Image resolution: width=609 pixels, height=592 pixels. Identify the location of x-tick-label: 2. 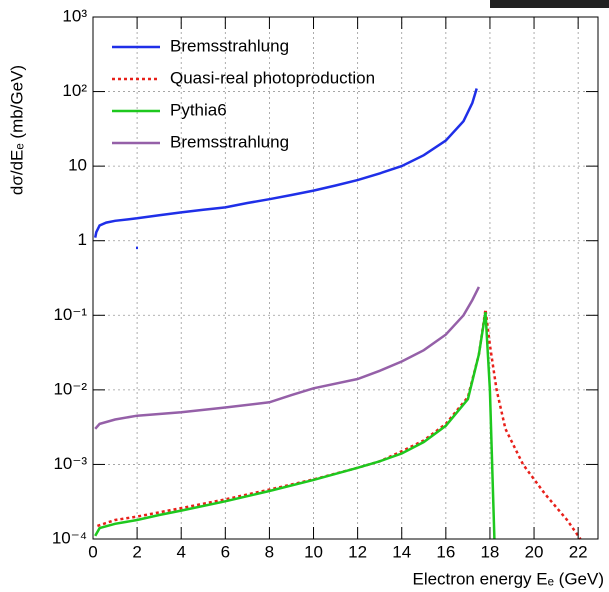
(136, 551).